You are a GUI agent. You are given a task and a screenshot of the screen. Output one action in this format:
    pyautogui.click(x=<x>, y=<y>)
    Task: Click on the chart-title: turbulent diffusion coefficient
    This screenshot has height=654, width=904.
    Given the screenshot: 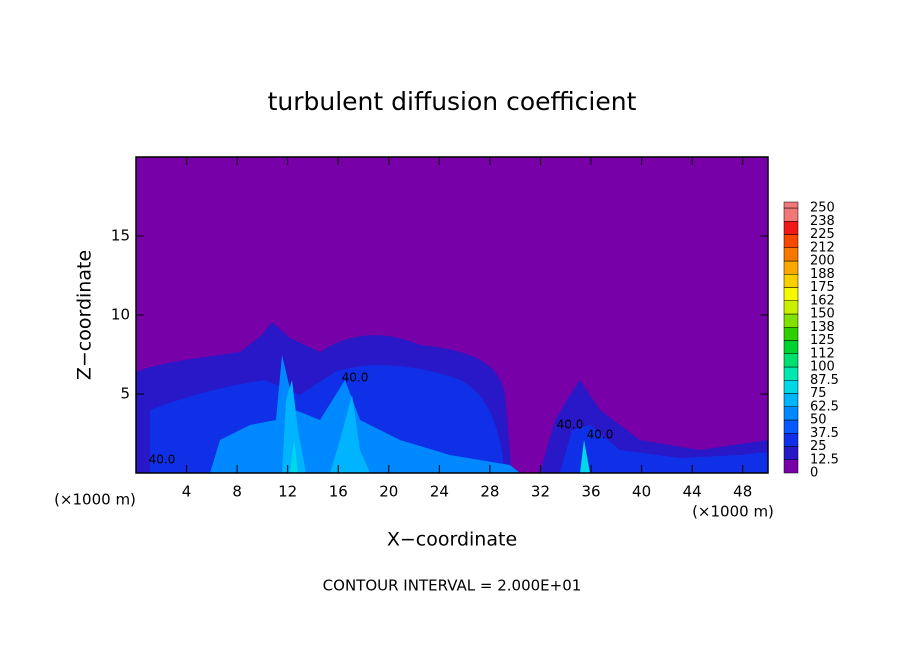 What is the action you would take?
    pyautogui.click(x=452, y=101)
    